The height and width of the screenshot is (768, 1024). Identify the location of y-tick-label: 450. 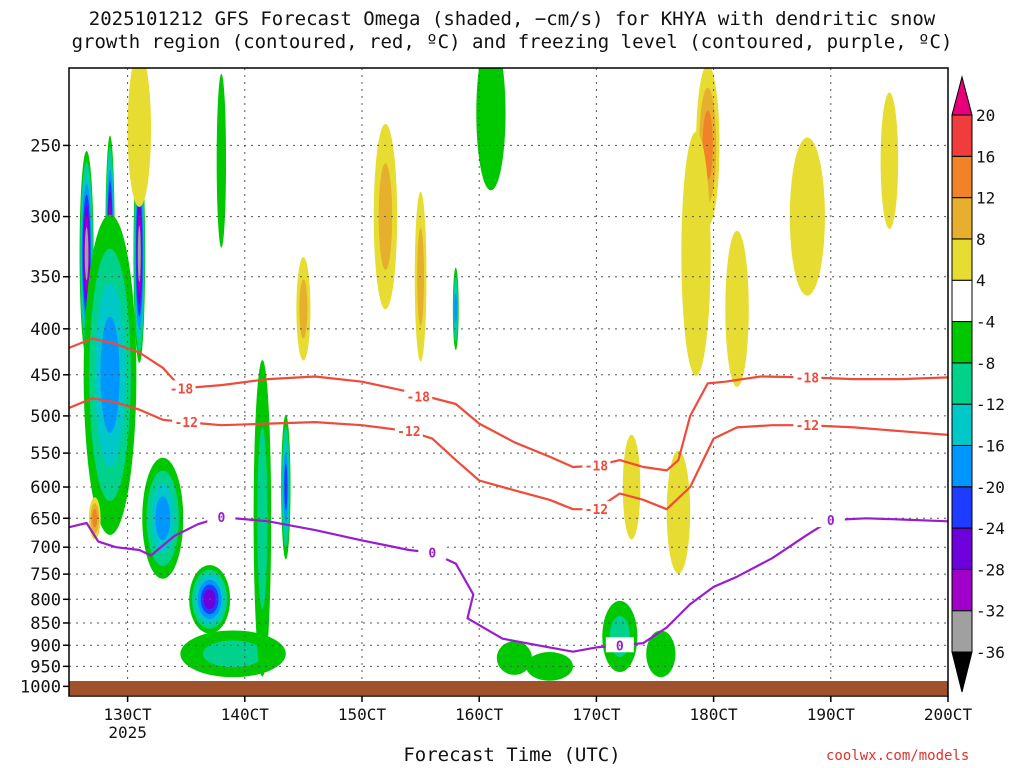
(45, 376).